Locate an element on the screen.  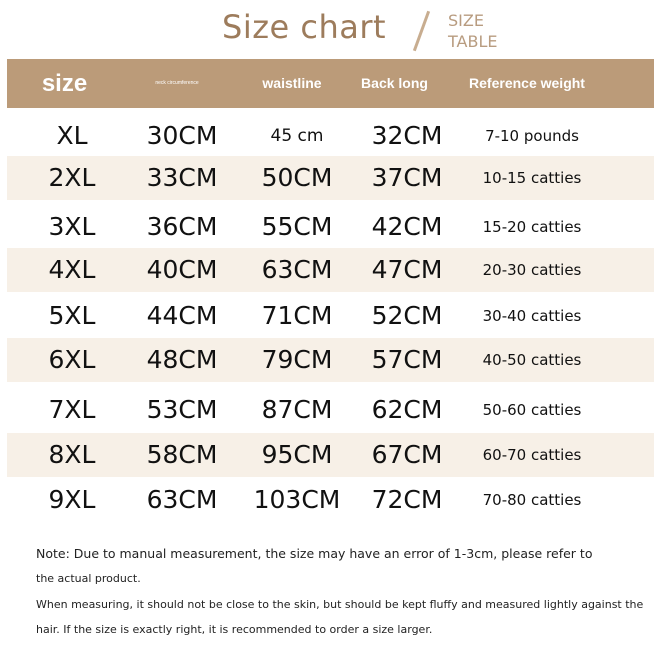
subtitle-line-1: SIZE is located at coordinates (466, 20).